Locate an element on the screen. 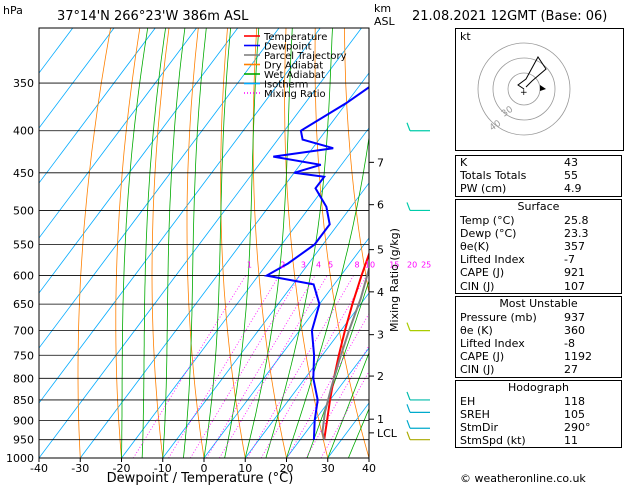 Image resolution: width=629 pixels, height=486 pixels. stat-row: Pressure (mb) 937 is located at coordinates (538, 317).